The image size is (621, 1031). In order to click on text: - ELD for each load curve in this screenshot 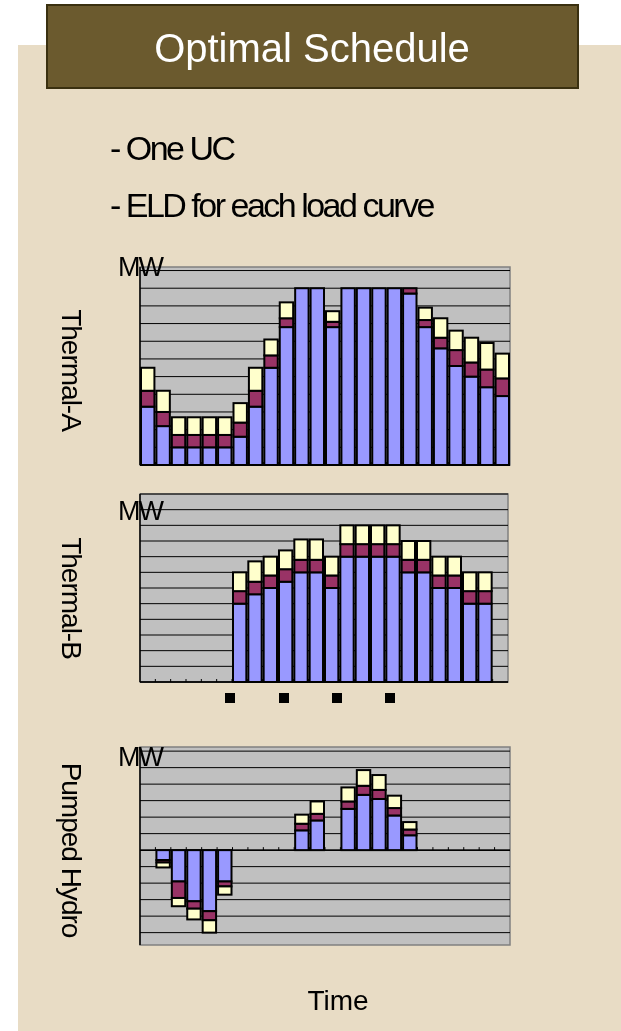, I will do `click(272, 205)`.